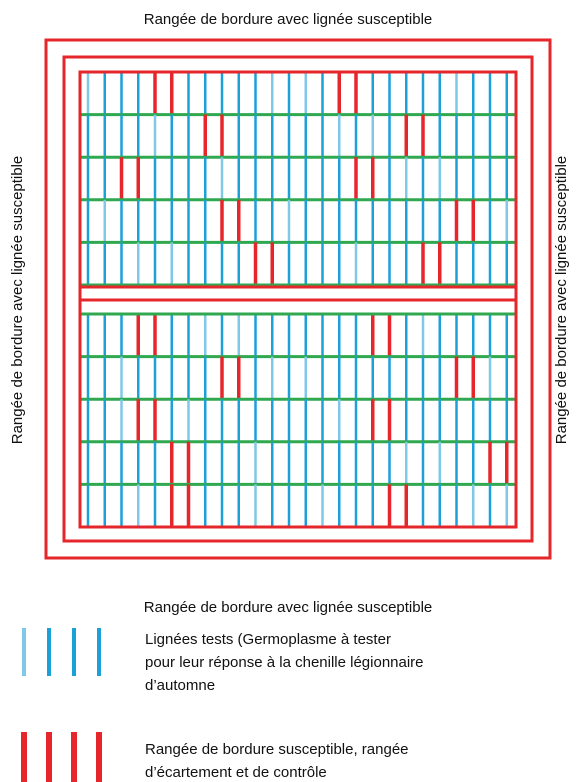  I want to click on legend-text: d’écartement et de contrôle, so click(236, 772).